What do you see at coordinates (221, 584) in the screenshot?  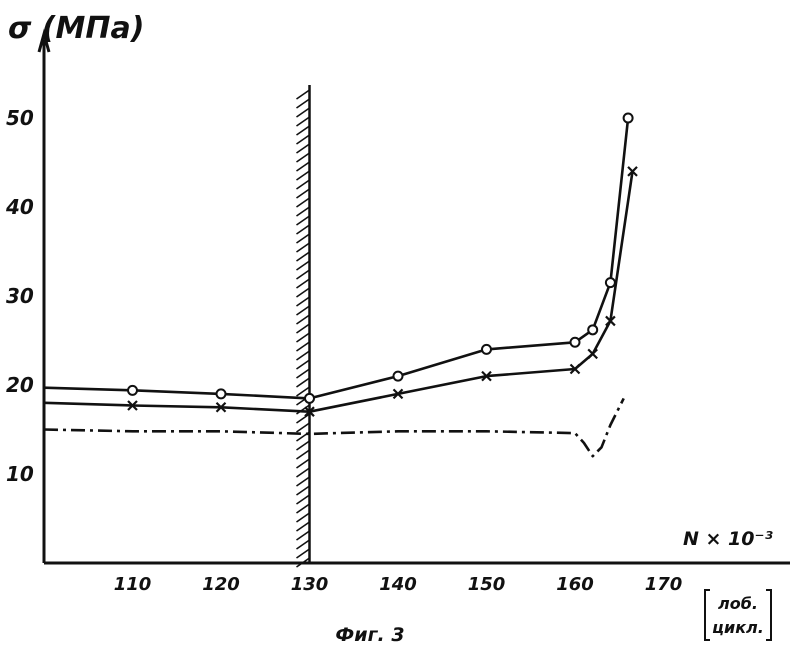 I see `x-tick-label: 120` at bounding box center [221, 584].